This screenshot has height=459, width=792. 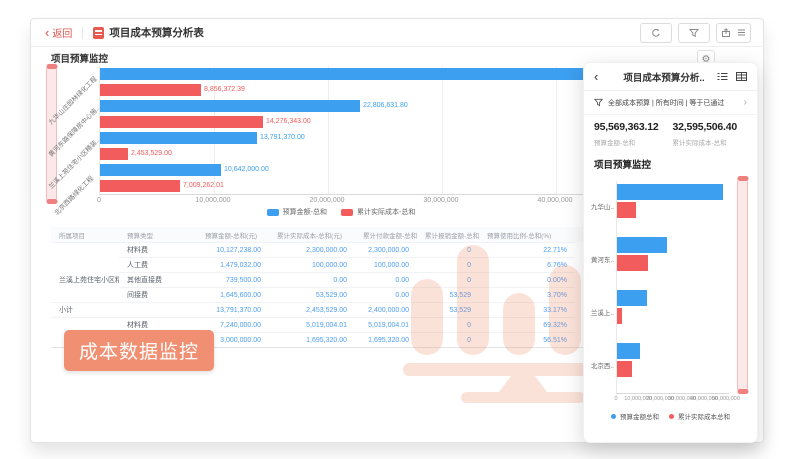 I want to click on back-button: ‹ 返回, so click(x=58, y=32).